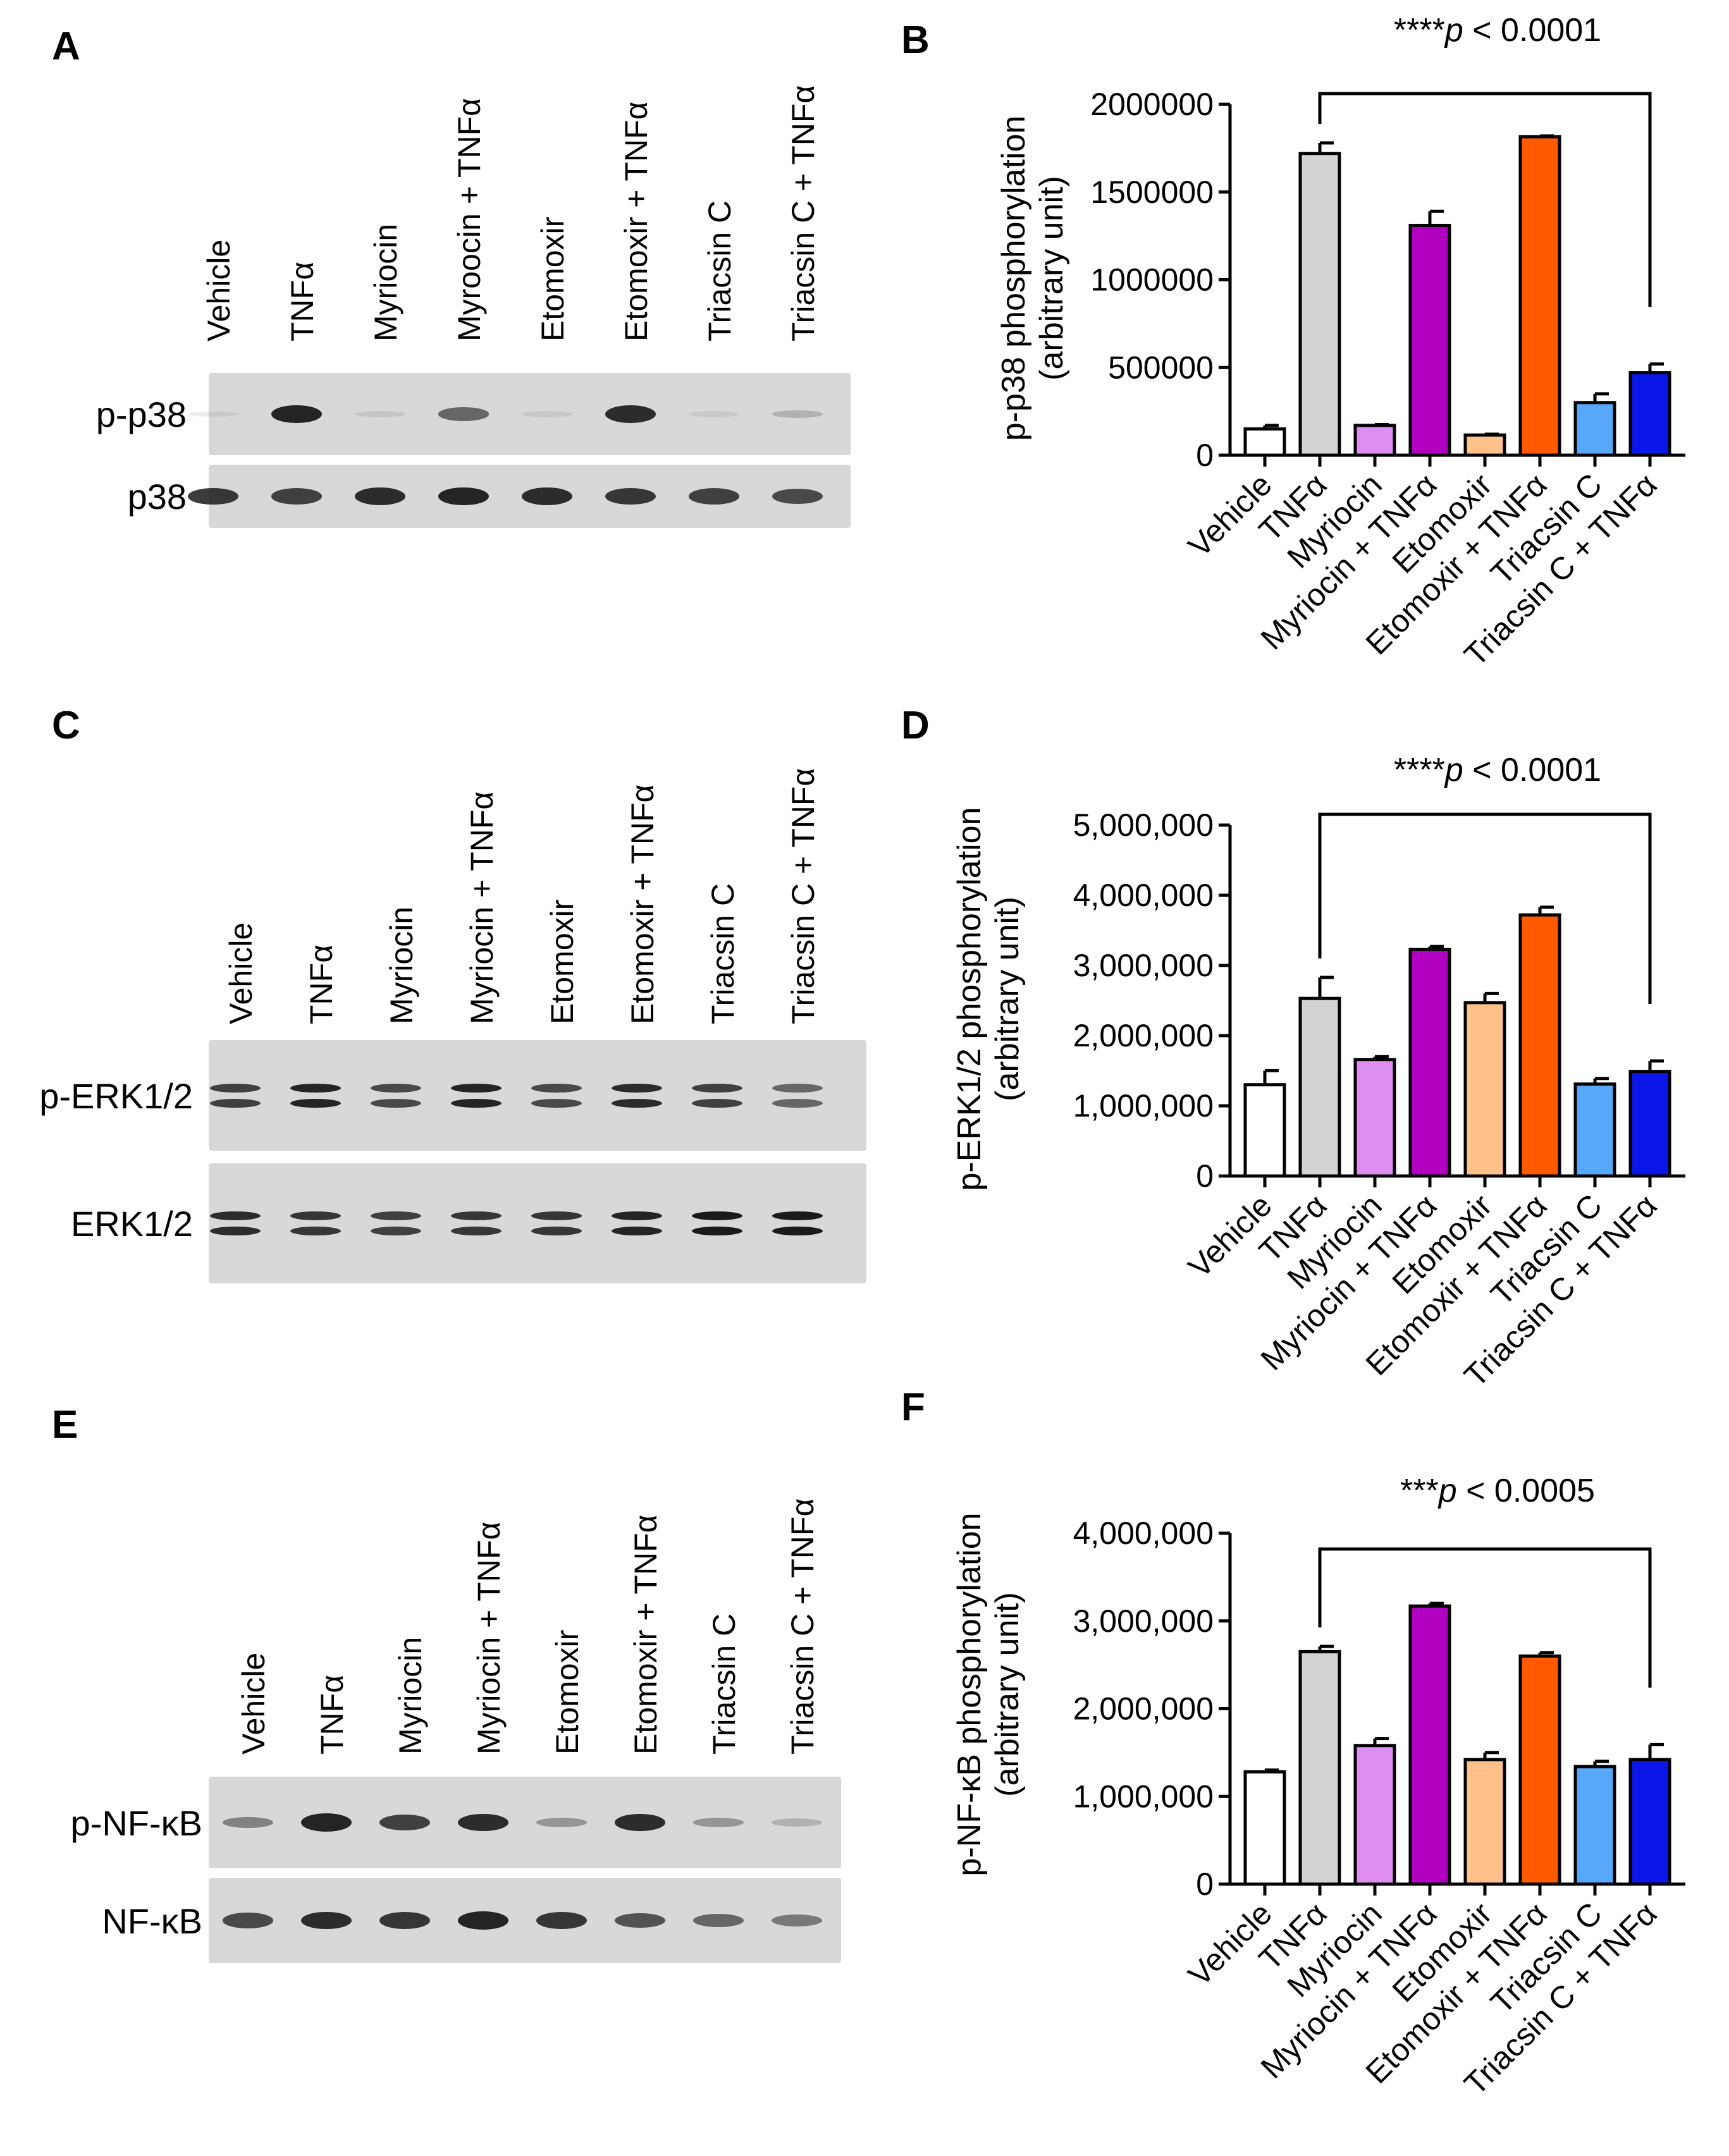 This screenshot has width=1729, height=2156. Describe the element at coordinates (132, 1224) in the screenshot. I see `band-row-label: ERK1/2` at that location.